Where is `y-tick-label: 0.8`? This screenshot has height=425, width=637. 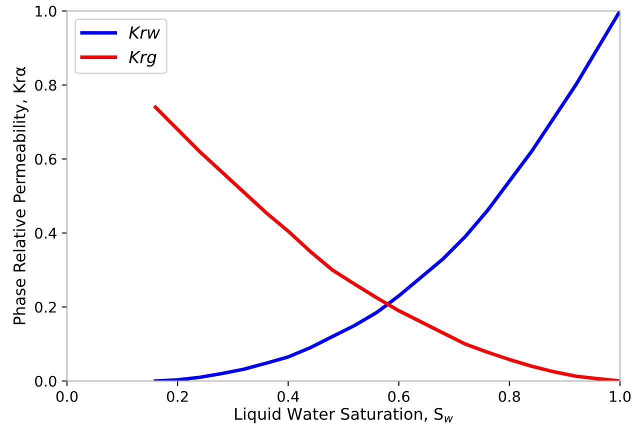 y-tick-label: 0.8 is located at coordinates (45, 85).